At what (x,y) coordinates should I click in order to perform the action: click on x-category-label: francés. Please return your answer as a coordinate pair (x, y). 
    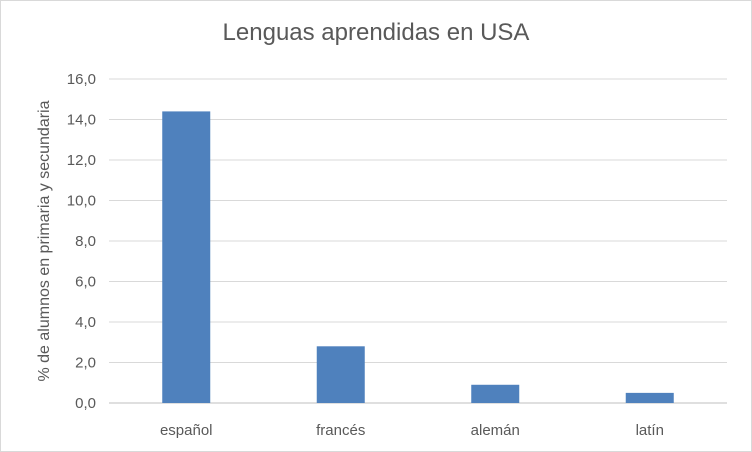
    Looking at the image, I should click on (340, 430).